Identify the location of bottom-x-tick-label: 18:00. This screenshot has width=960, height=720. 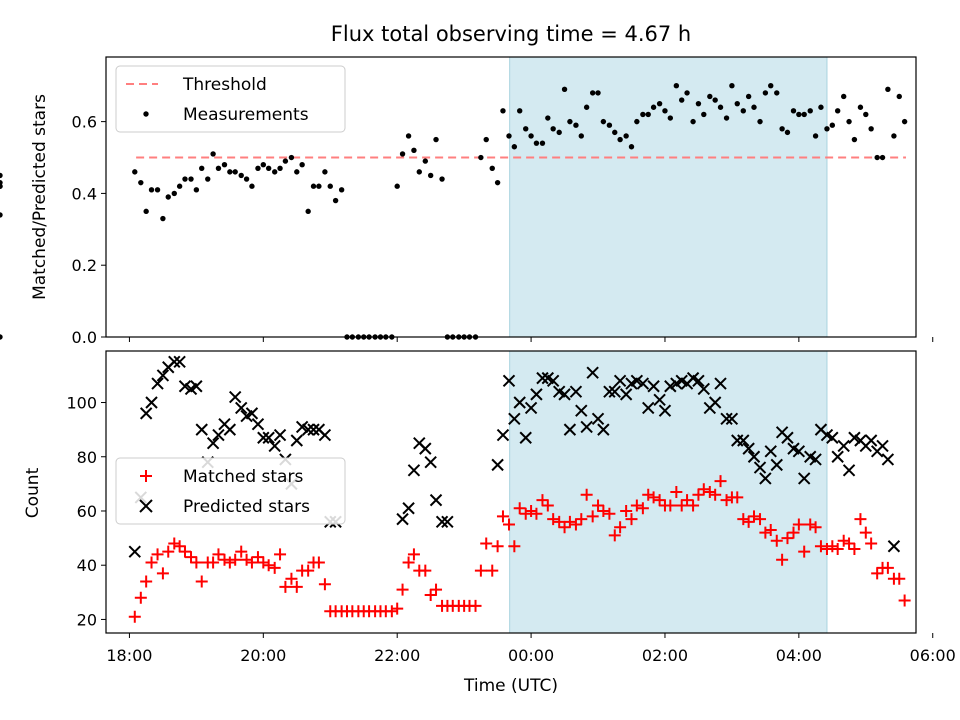
(129, 655).